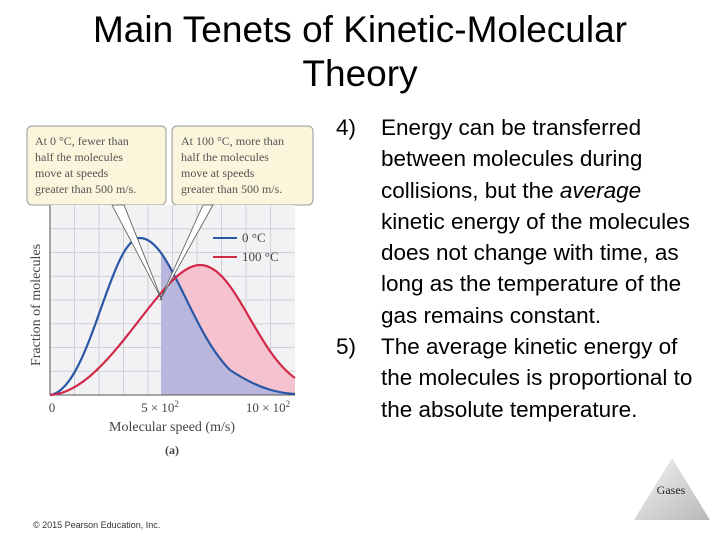  I want to click on tick-base: 10 × 10, so click(266, 407).